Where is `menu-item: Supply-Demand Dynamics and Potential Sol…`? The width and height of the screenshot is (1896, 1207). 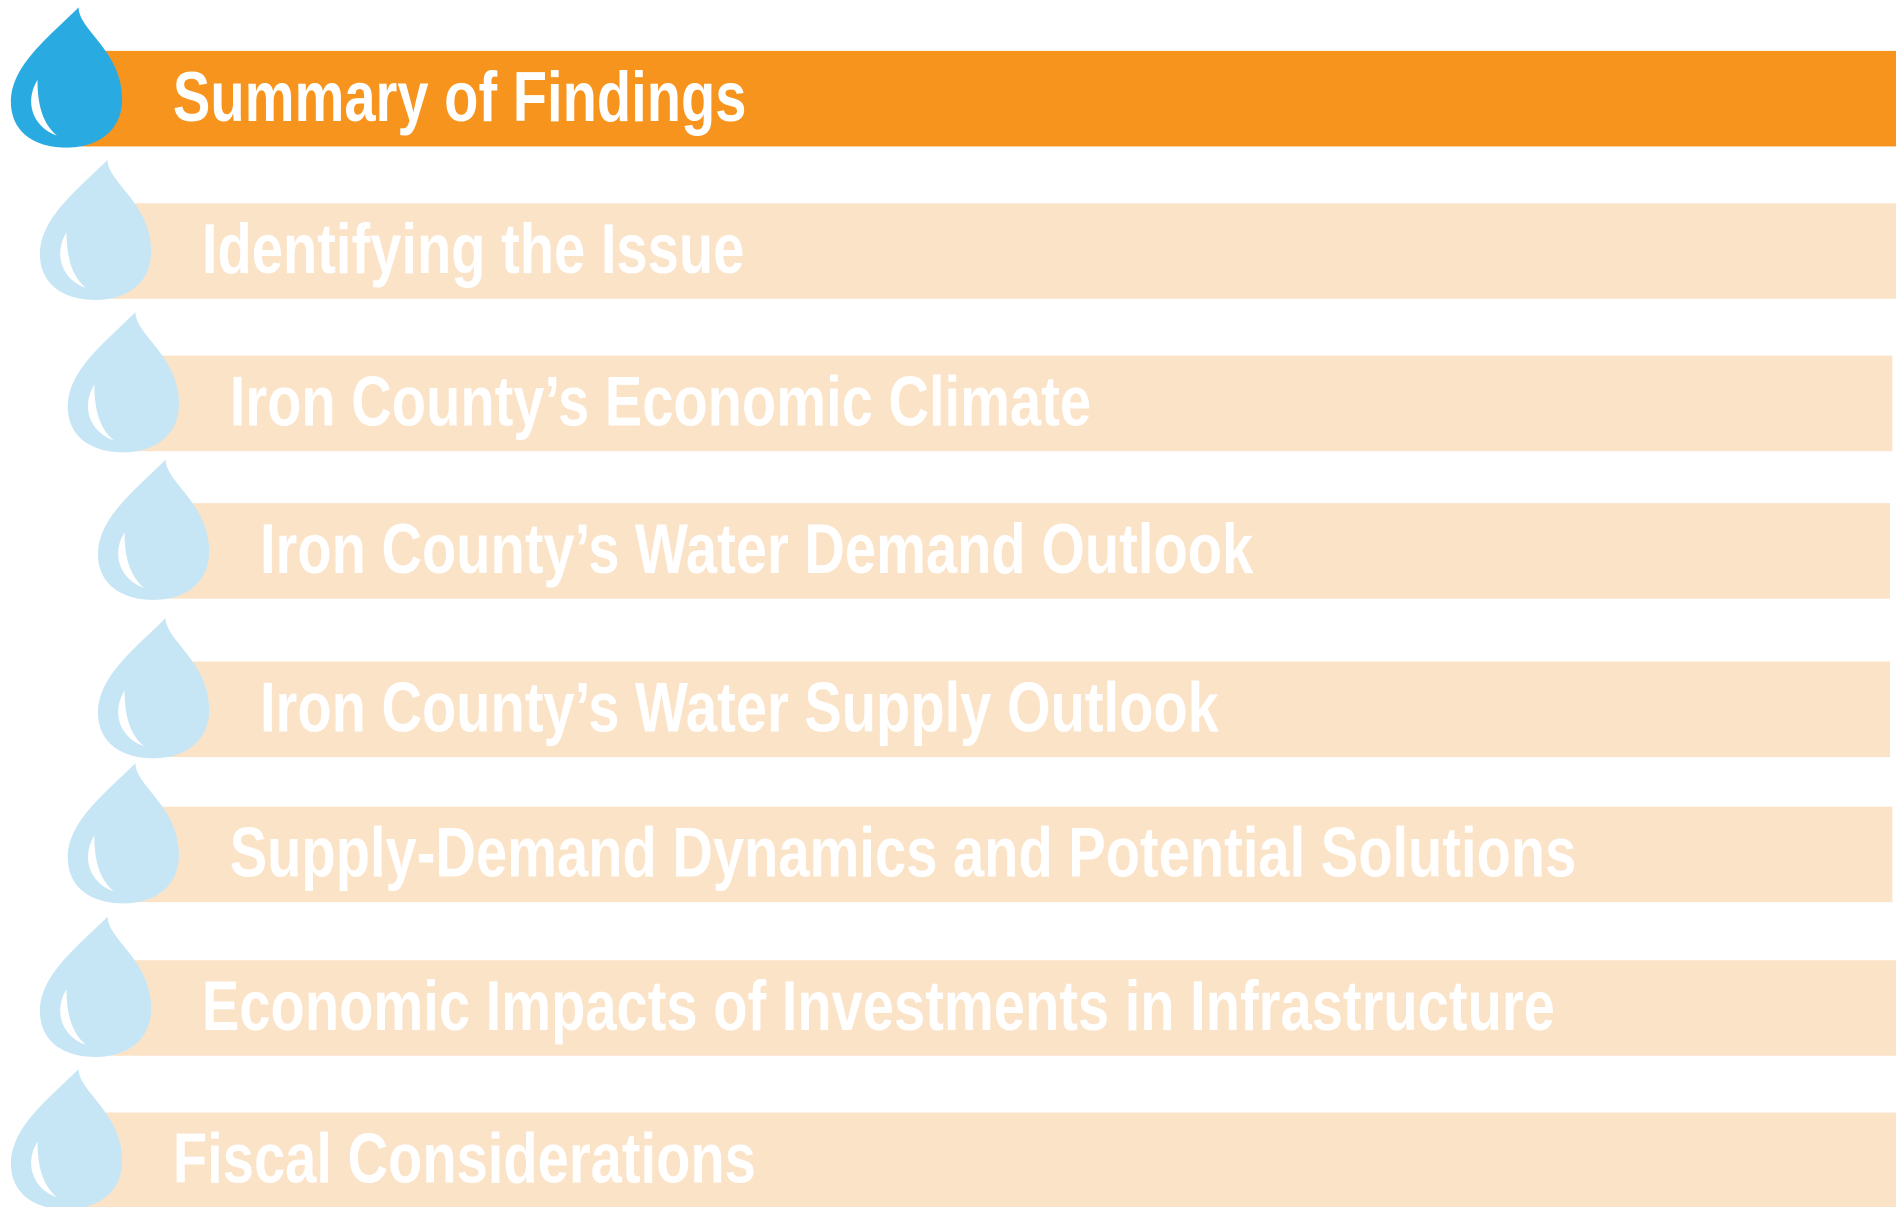 menu-item: Supply-Demand Dynamics and Potential Sol… is located at coordinates (980, 833).